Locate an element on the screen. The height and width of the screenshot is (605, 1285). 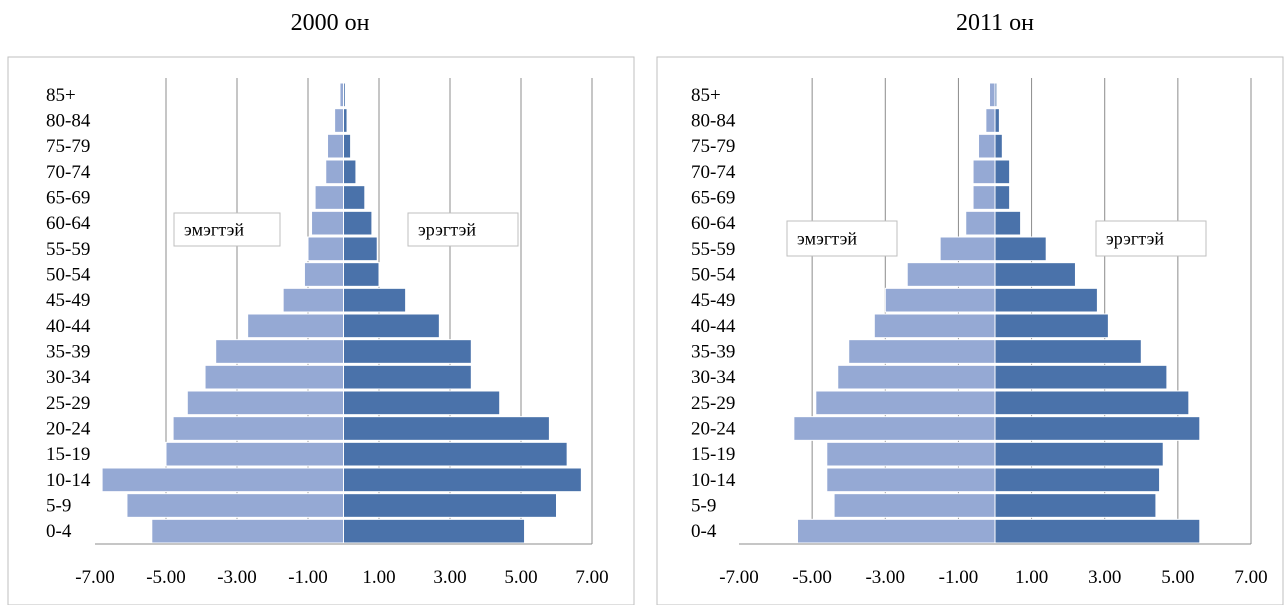
x-tick-label: 7.00 is located at coordinates (1250, 577).